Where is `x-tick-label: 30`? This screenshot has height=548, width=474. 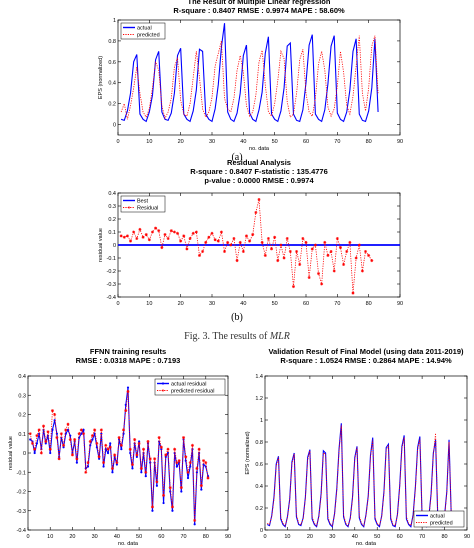 x-tick-label: 30 is located at coordinates (332, 537).